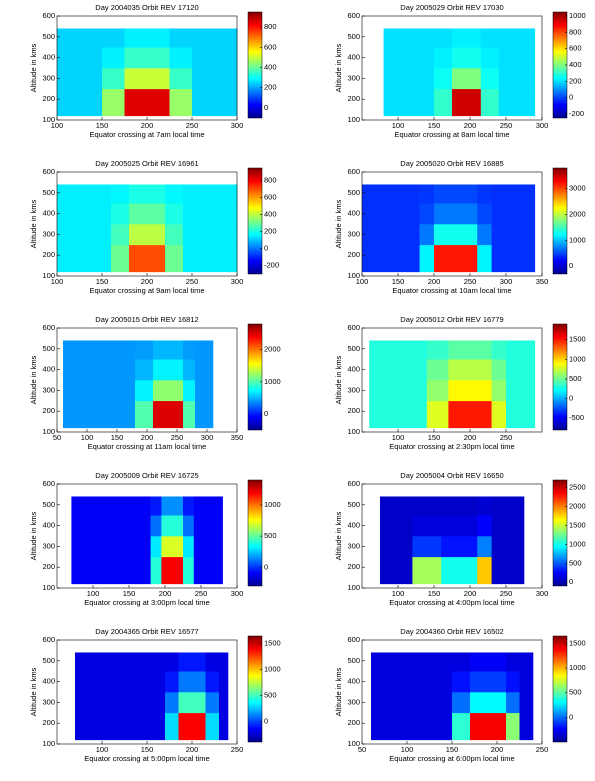 Image resolution: width=595 pixels, height=781 pixels. I want to click on colorbar-tick-label: 600, so click(270, 46).